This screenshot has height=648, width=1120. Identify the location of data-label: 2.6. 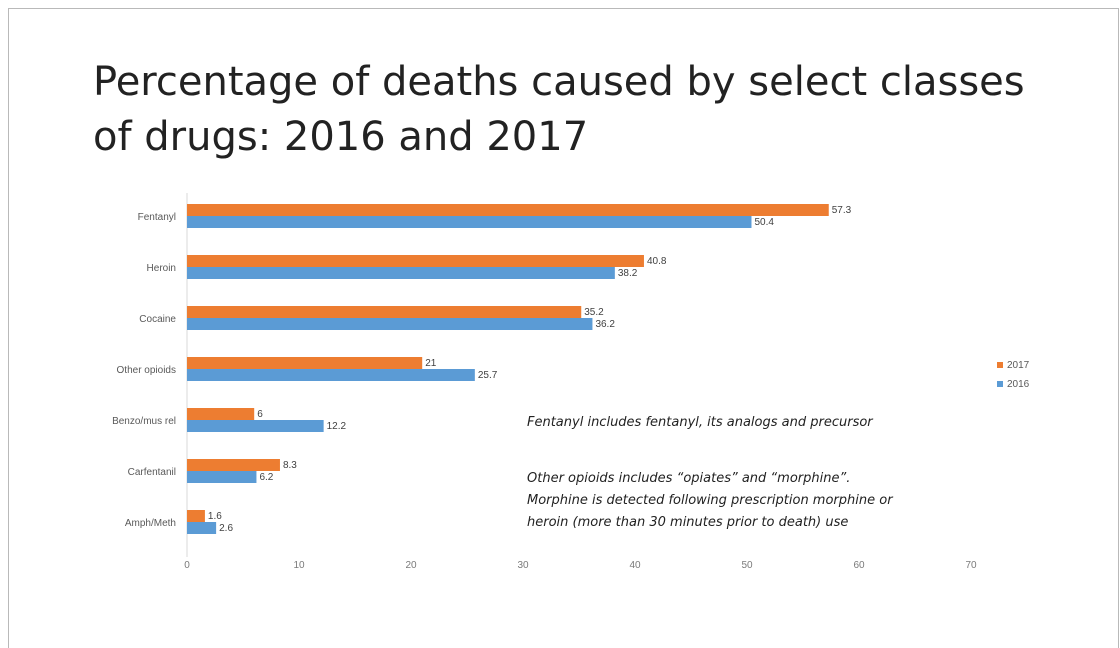
(226, 528).